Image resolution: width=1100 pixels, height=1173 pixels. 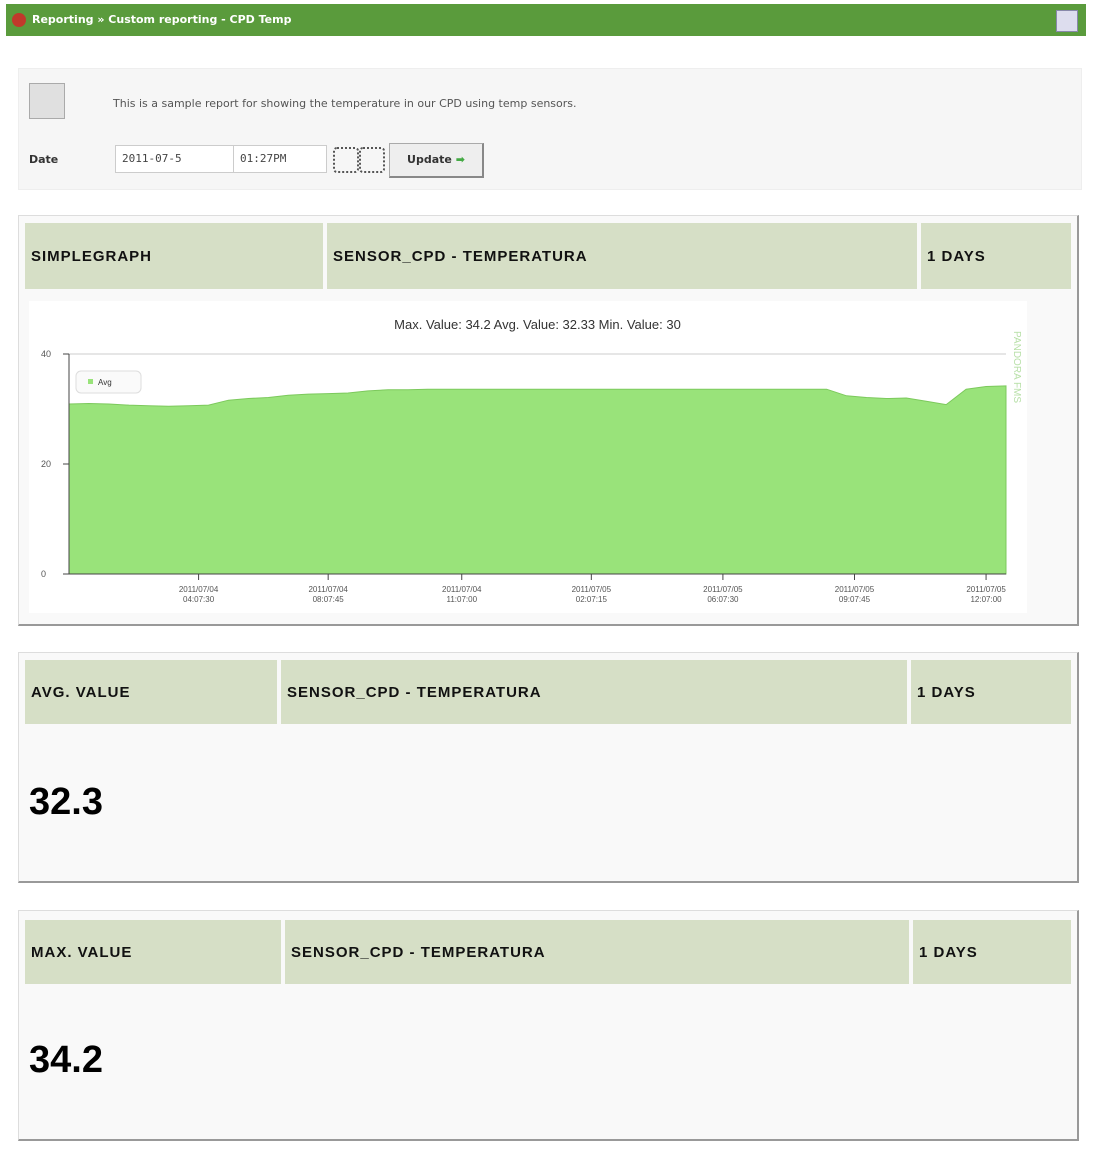 I want to click on legend-label: Avg, so click(x=105, y=382).